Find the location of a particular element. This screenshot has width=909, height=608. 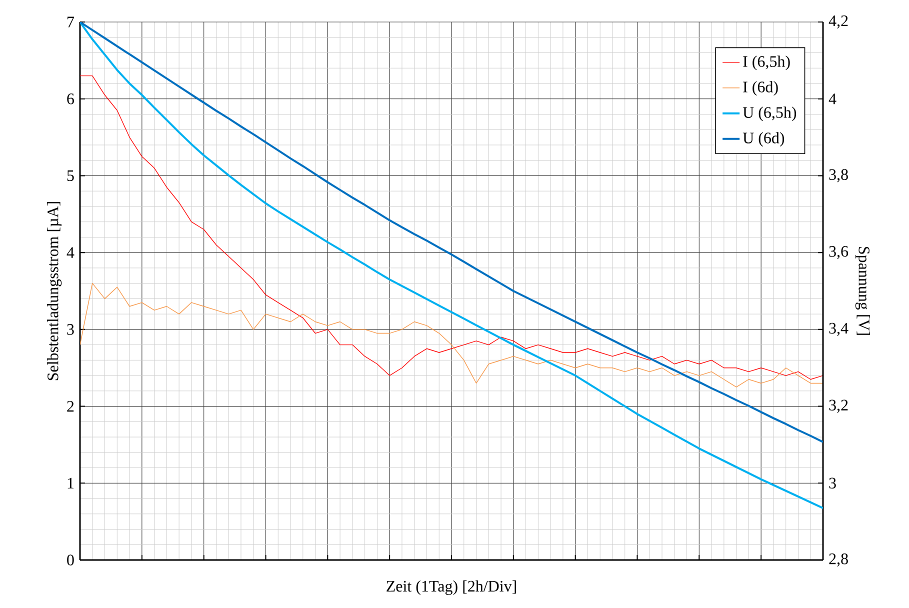

y-tick-label: 1 is located at coordinates (71, 483).